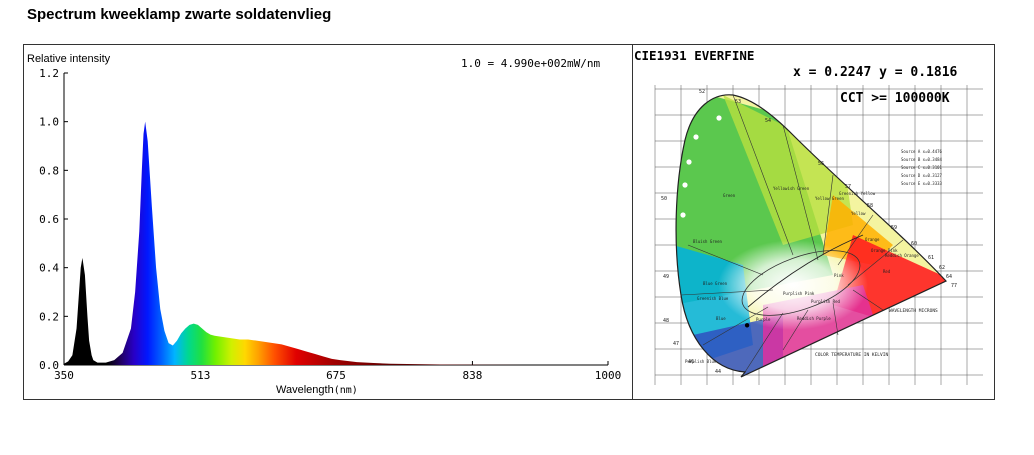 Image resolution: width=1034 pixels, height=455 pixels. Describe the element at coordinates (608, 375) in the screenshot. I see `x-tick-label: 1000` at that location.